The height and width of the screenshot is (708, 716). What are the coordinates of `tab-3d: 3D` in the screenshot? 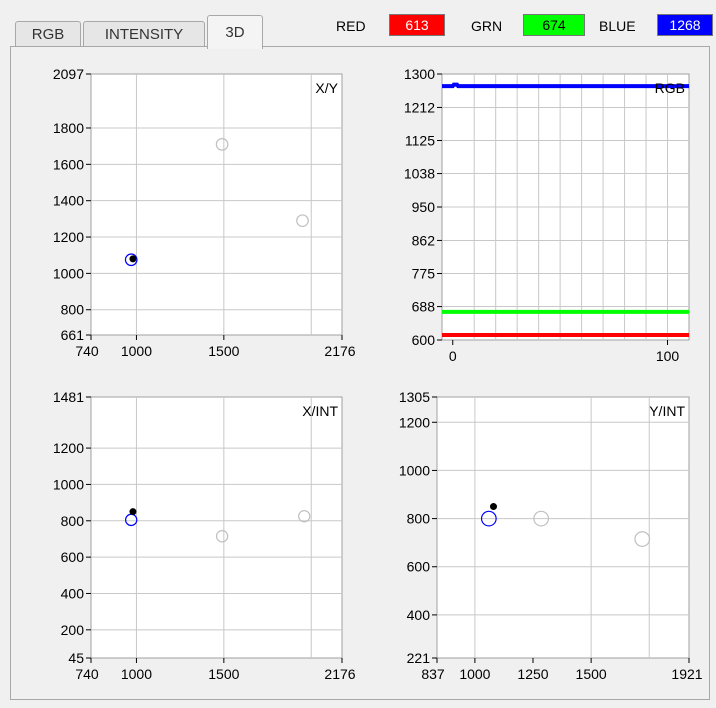 It's located at (235, 32).